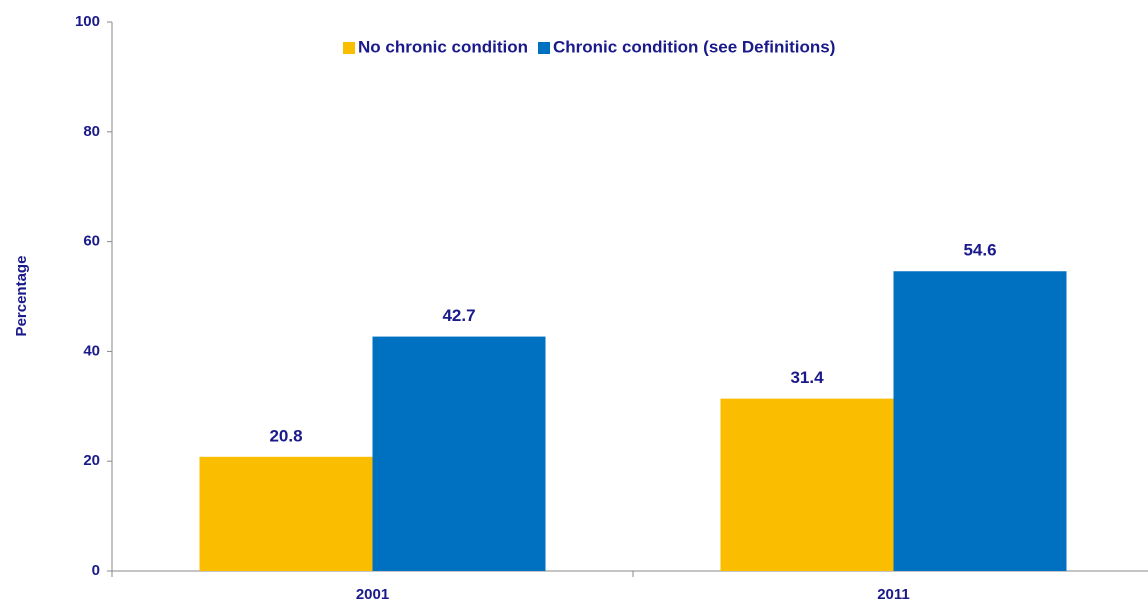 The width and height of the screenshot is (1148, 608). What do you see at coordinates (91, 241) in the screenshot?
I see `y-tick-label: 60` at bounding box center [91, 241].